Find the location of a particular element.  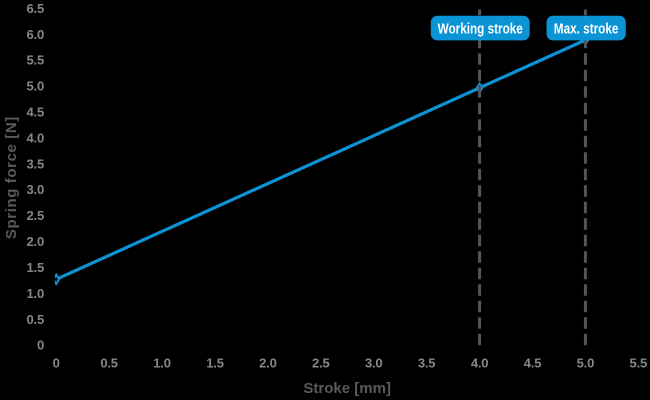

svg-text: Max. stroke is located at coordinates (586, 28).